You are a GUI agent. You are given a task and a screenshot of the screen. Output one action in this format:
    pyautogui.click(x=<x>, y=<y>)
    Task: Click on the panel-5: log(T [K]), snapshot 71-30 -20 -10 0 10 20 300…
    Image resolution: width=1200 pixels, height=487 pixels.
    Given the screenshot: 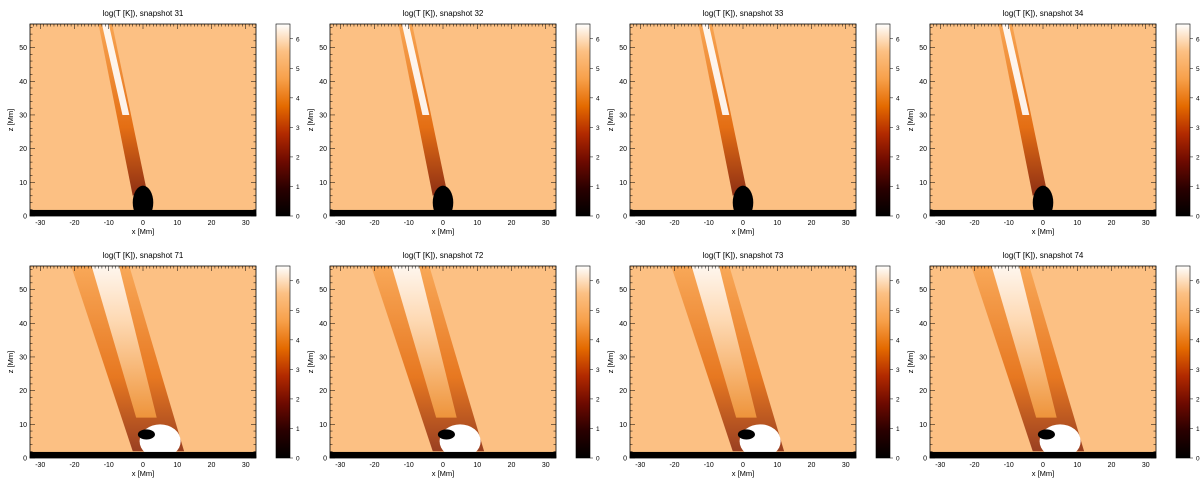 What is the action you would take?
    pyautogui.click(x=153, y=364)
    